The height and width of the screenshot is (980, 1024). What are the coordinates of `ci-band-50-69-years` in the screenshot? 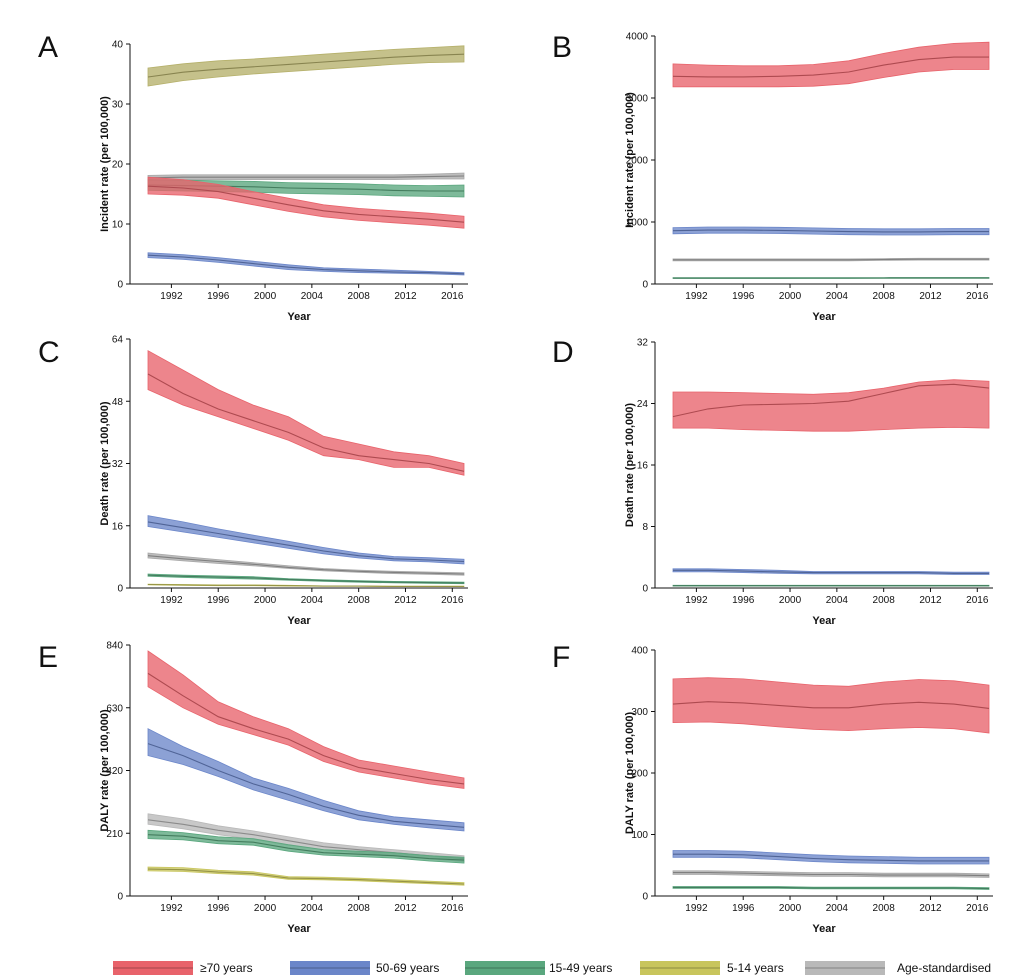 It's located at (306, 540).